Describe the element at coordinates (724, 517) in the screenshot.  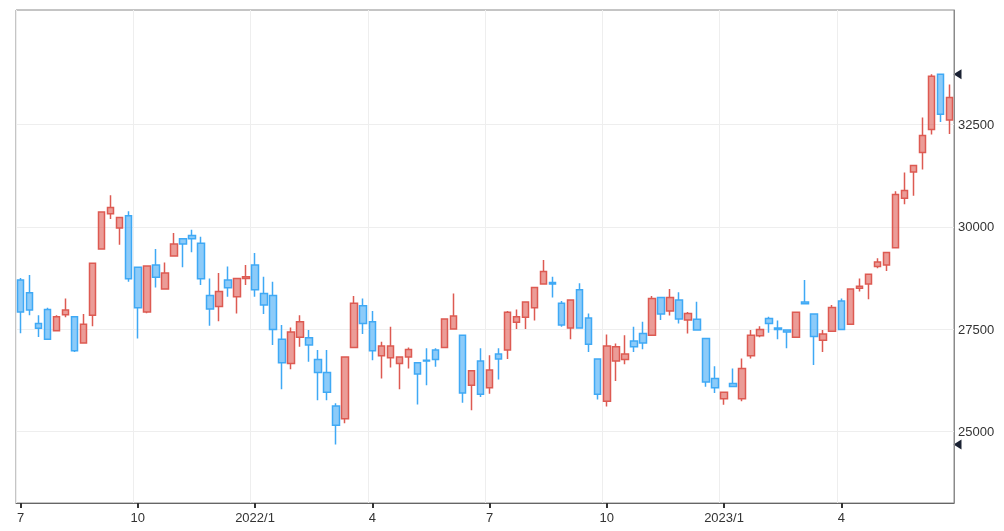
I see `x-tick-label: 2023/1` at that location.